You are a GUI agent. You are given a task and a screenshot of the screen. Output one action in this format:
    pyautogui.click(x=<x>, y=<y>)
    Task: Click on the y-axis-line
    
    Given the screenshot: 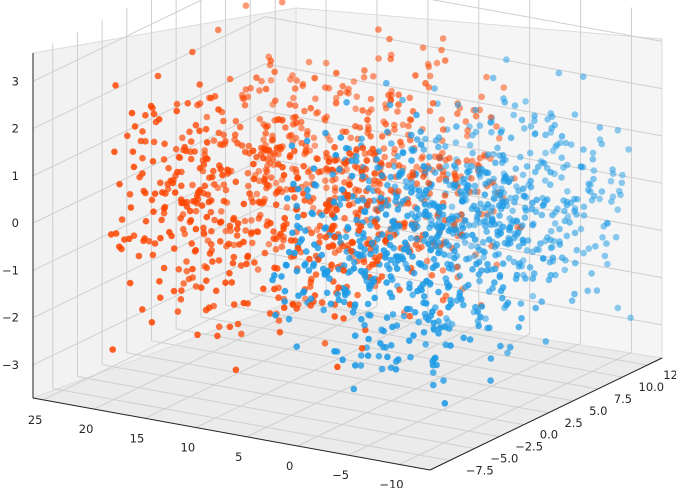 What is the action you would take?
    pyautogui.click(x=231, y=434)
    